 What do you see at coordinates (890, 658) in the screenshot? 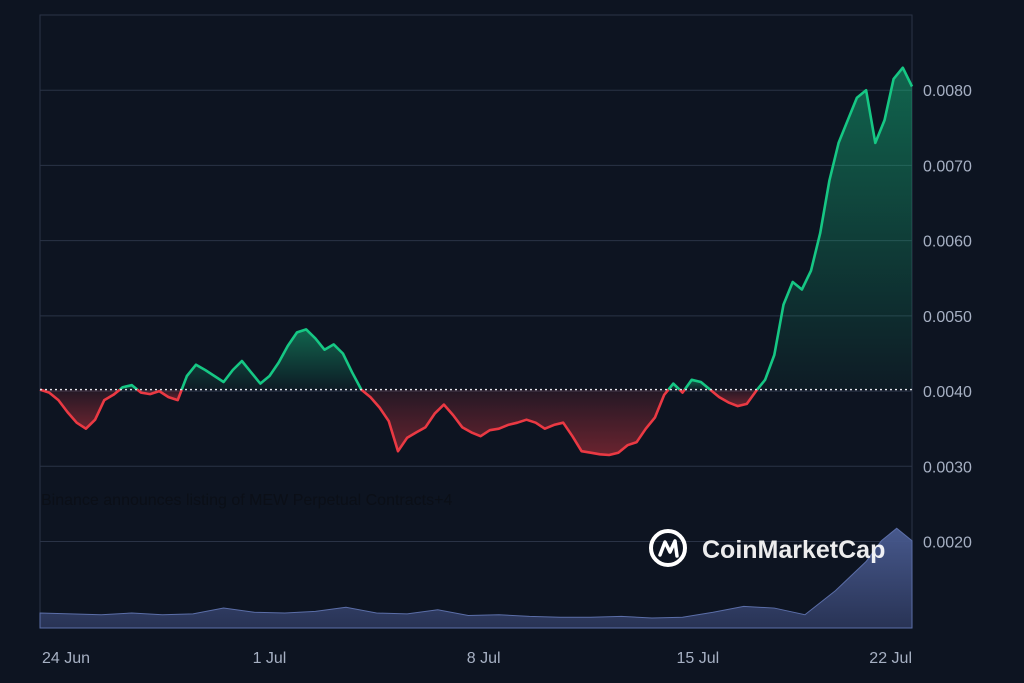
I see `x-tick-label: 22 Jul` at bounding box center [890, 658].